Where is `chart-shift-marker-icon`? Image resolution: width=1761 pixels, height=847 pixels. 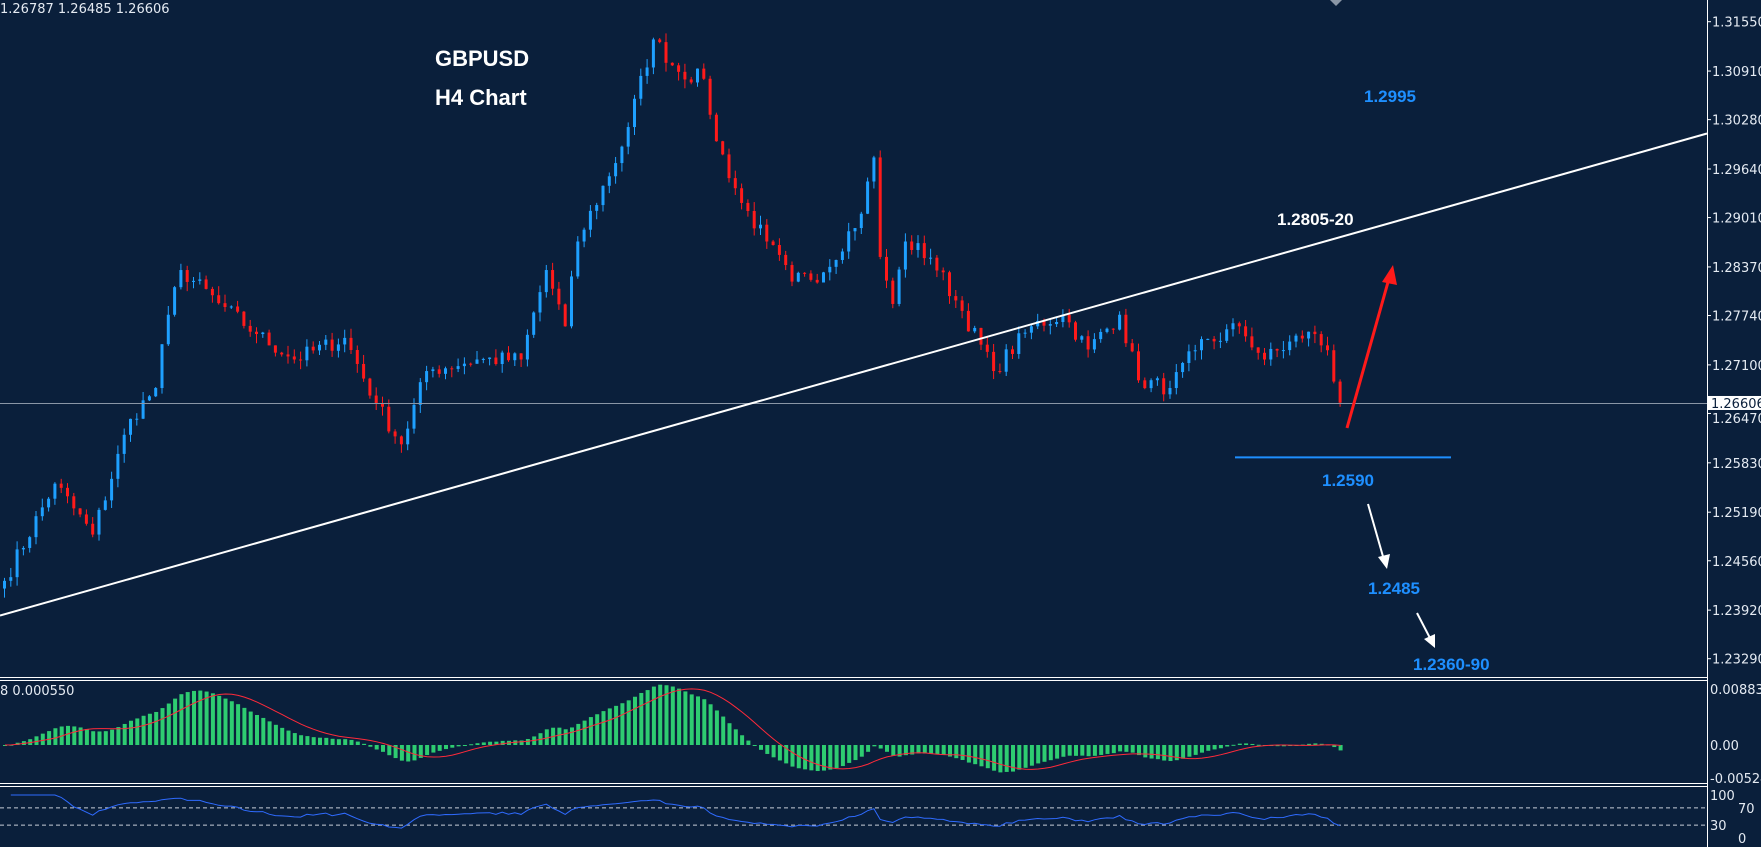 chart-shift-marker-icon is located at coordinates (1336, 3).